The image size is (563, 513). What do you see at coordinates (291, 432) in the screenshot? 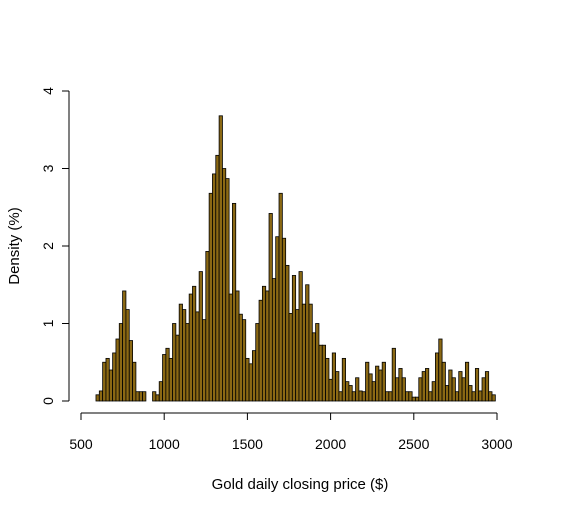
I see `x-ticks-group: 500 1000 1500 2000 2500 3000` at bounding box center [291, 432].